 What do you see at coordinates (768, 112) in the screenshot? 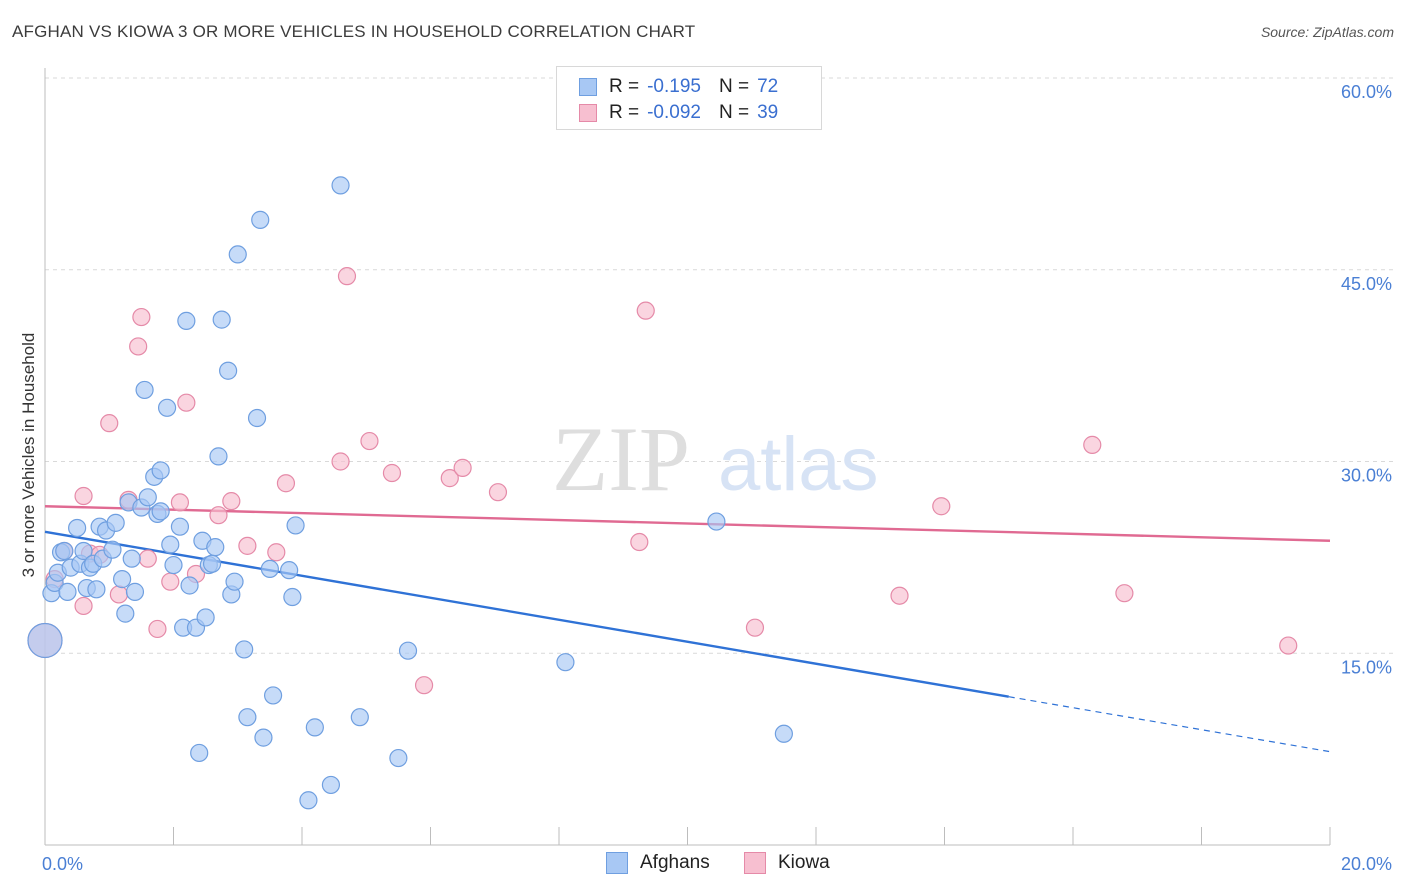
I see `legend-n-value: 39` at bounding box center [768, 112].